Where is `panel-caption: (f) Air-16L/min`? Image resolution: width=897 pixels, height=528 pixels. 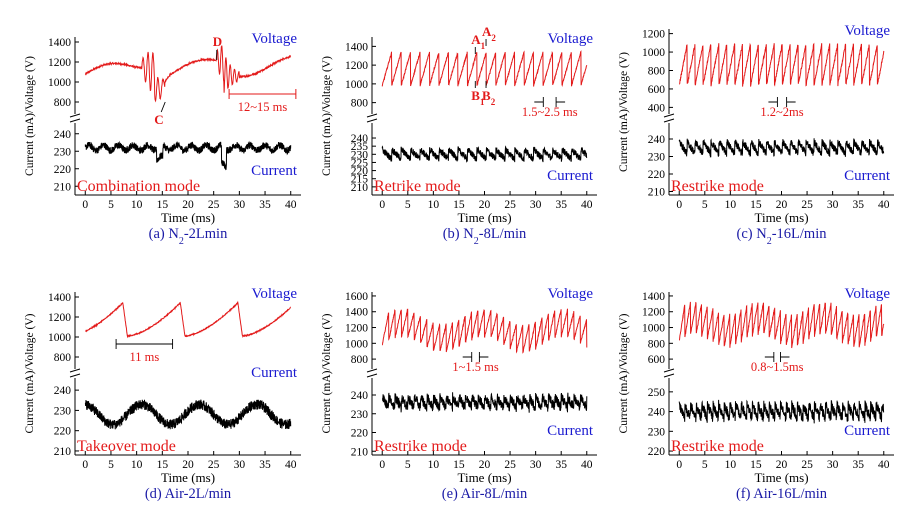
panel-caption: (f) Air-16L/min is located at coordinates (782, 494).